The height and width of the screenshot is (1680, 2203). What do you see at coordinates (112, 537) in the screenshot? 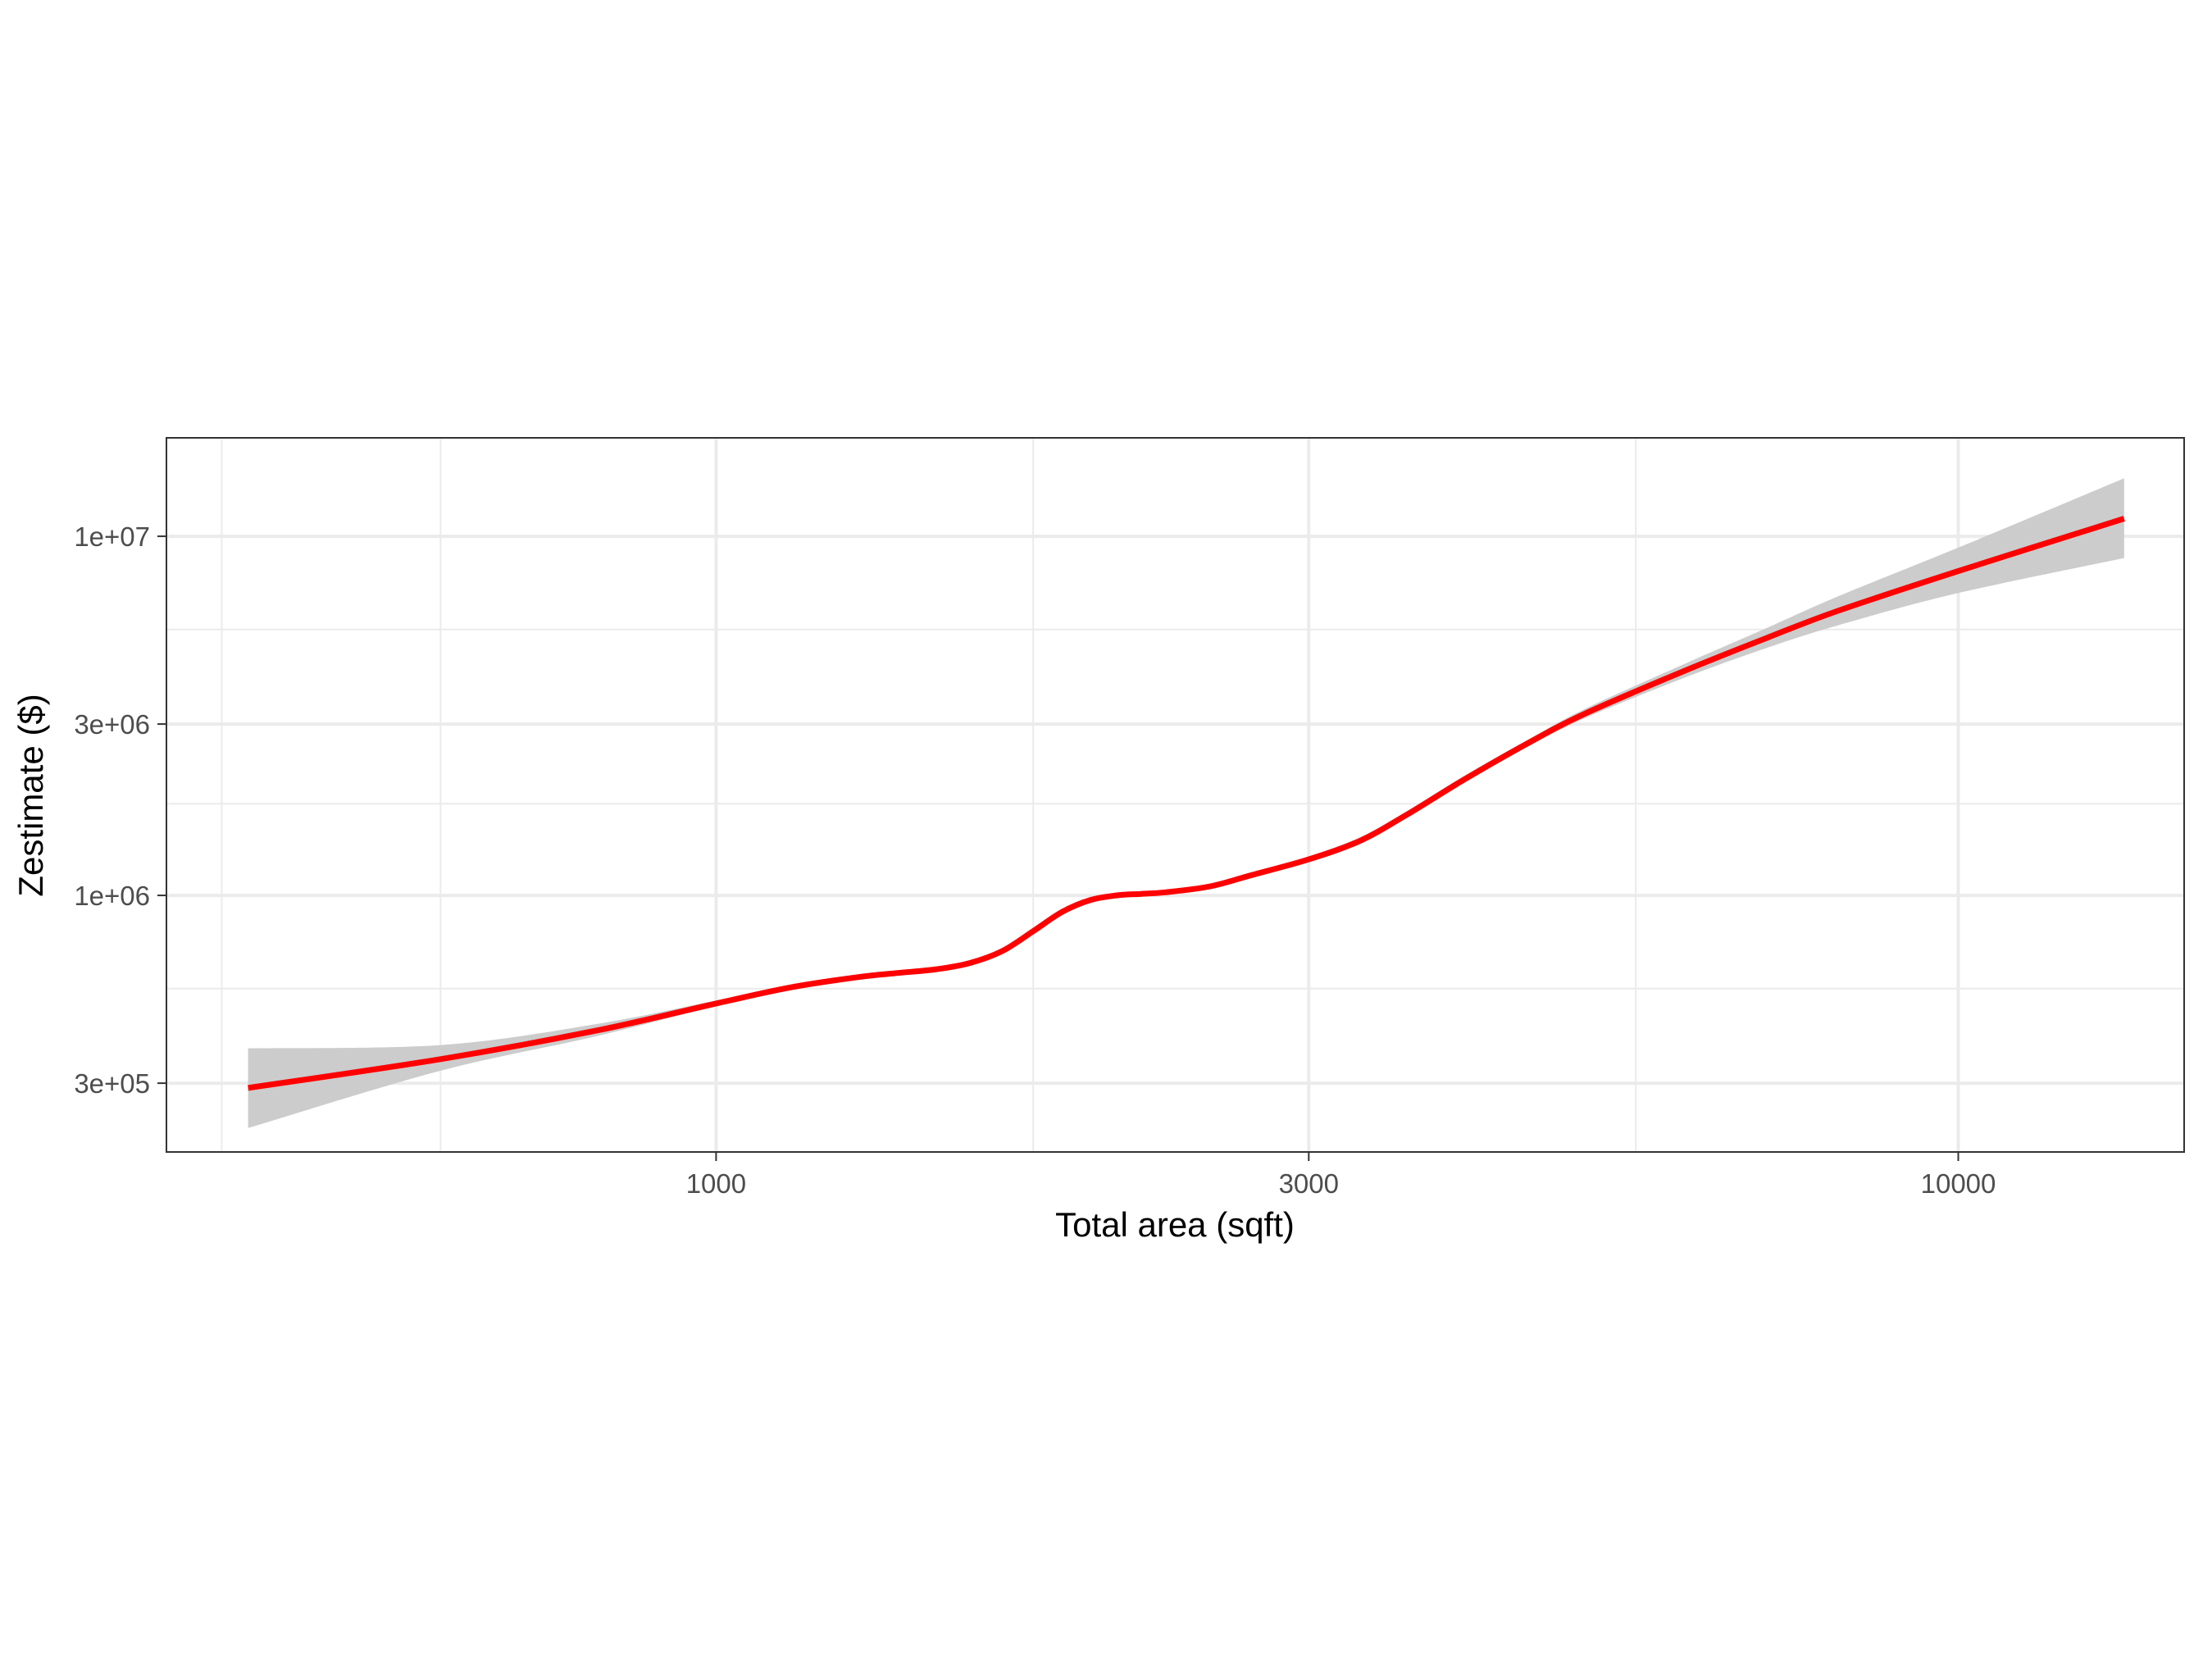
I see `y-tick-label: 1e+07` at bounding box center [112, 537].